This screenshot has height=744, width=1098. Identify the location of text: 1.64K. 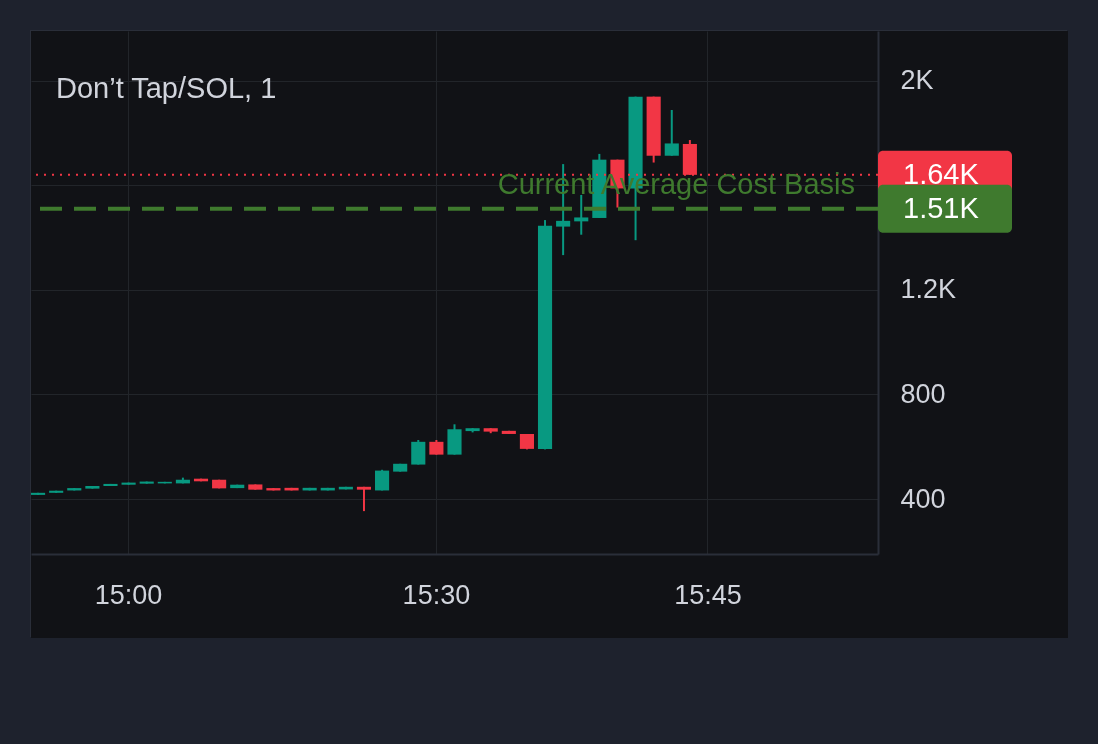
(941, 173).